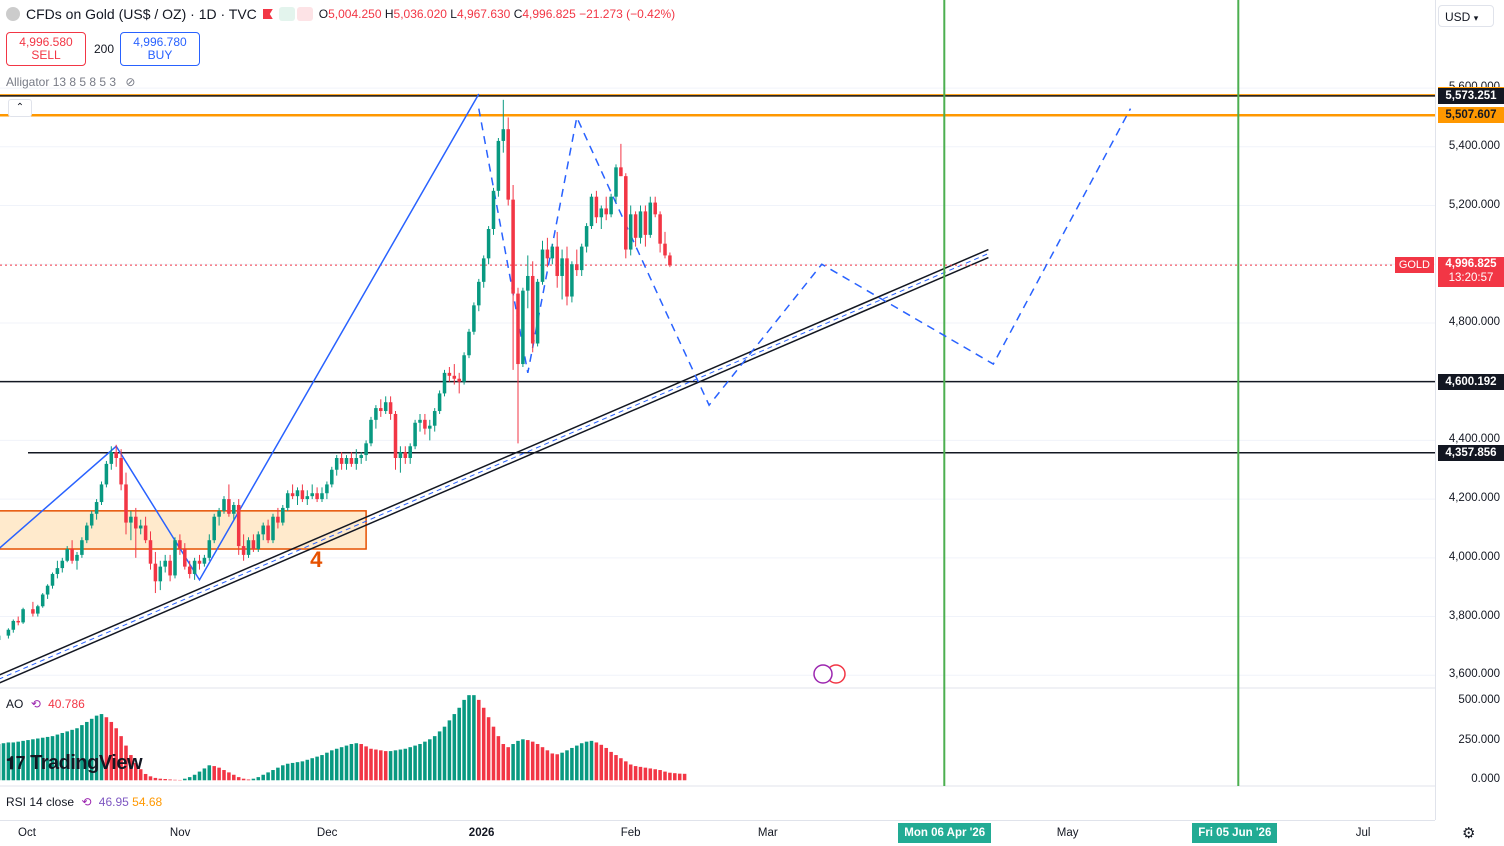  Describe the element at coordinates (70, 82) in the screenshot. I see `alligator-legend: Alligator 13 8 5 8 5 3 ⊘` at that location.